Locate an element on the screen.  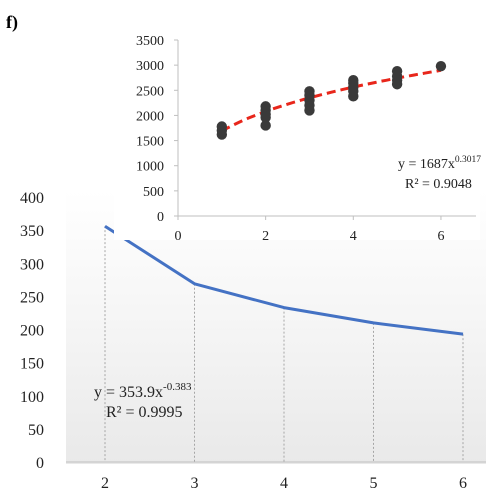
inset-equation-exponent: 0.3017 is located at coordinates (468, 160).